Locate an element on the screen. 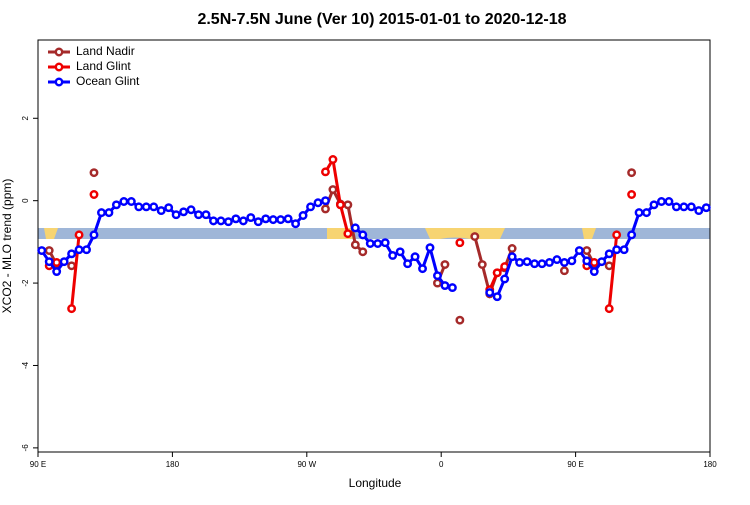  series-line is located at coordinates (598, 249).